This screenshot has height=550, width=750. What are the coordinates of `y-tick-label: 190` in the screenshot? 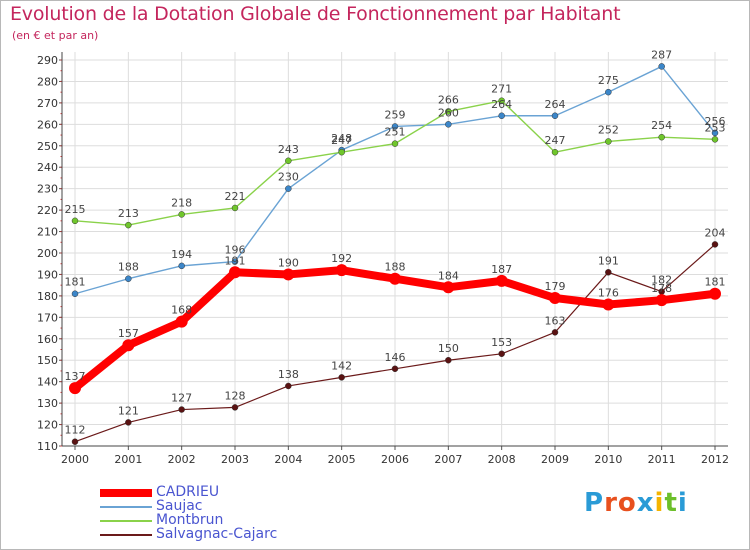 It's located at (47, 274).